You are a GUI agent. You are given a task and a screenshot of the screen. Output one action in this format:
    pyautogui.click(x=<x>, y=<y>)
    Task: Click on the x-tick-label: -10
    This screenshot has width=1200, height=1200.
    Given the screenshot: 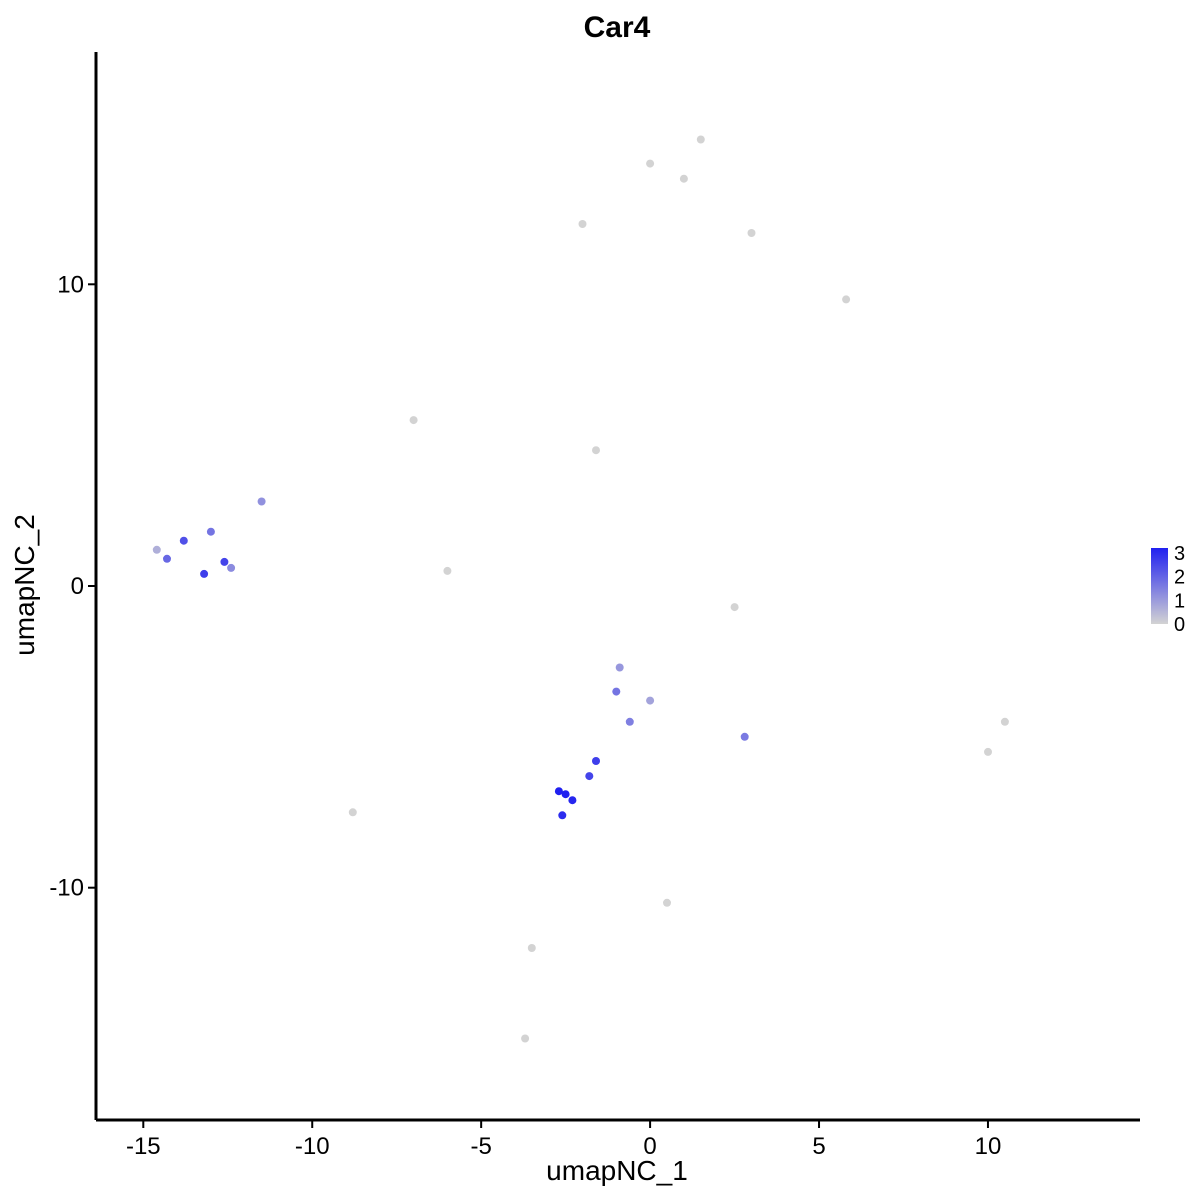 What is the action you would take?
    pyautogui.click(x=312, y=1146)
    